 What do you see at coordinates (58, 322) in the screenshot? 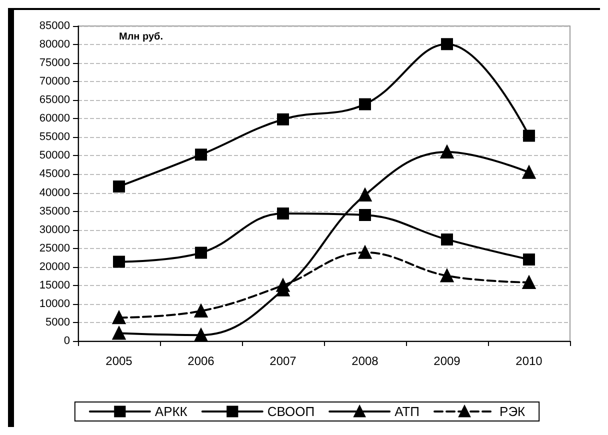
I see `y-tick-label: 5000` at bounding box center [58, 322].